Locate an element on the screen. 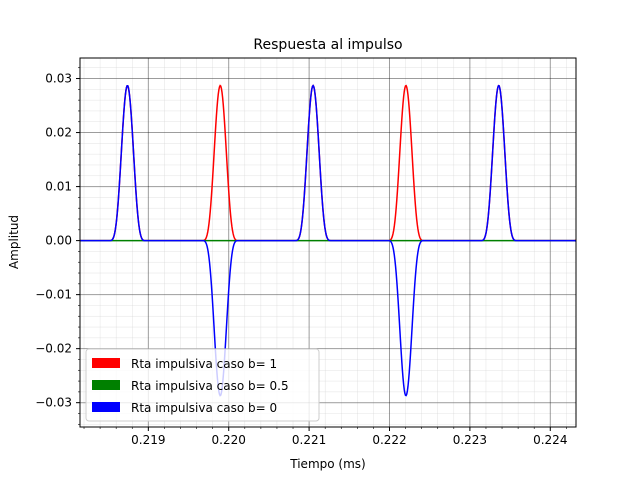 Image resolution: width=640 pixels, height=480 pixels. y-tick-label: −0.03 is located at coordinates (53, 403).